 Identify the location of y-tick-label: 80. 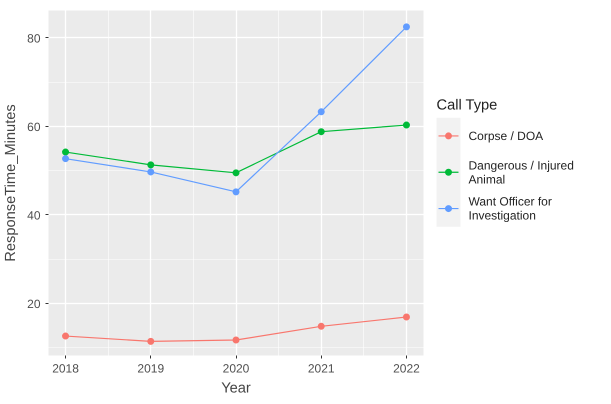
(34, 38).